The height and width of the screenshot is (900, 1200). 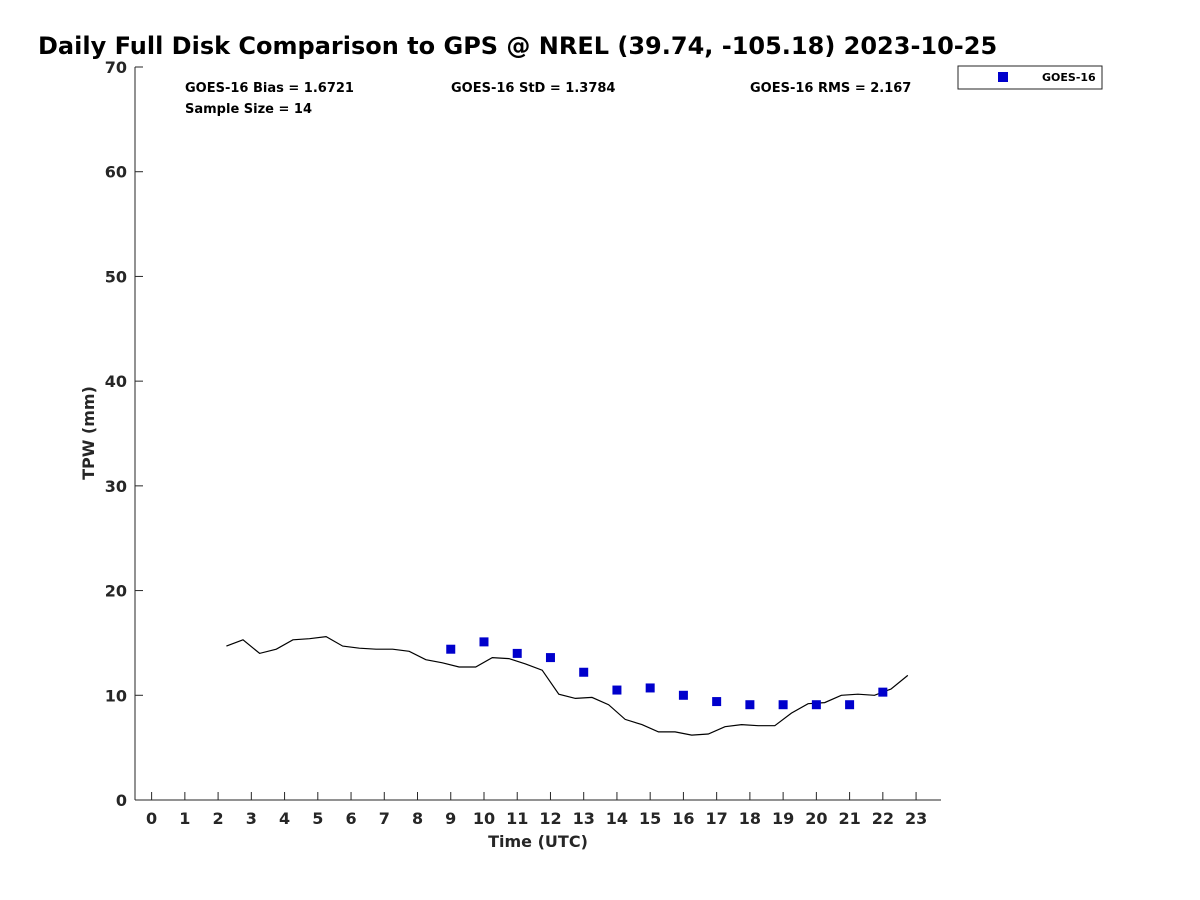 What do you see at coordinates (251, 818) in the screenshot?
I see `x-tick-label: 3` at bounding box center [251, 818].